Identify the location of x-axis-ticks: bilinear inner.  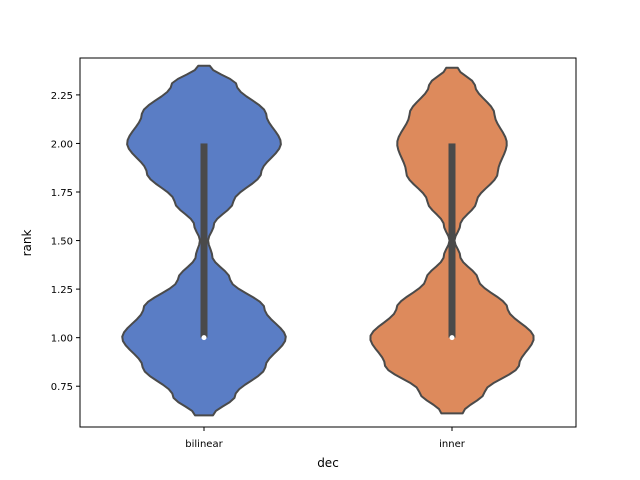
(325, 438).